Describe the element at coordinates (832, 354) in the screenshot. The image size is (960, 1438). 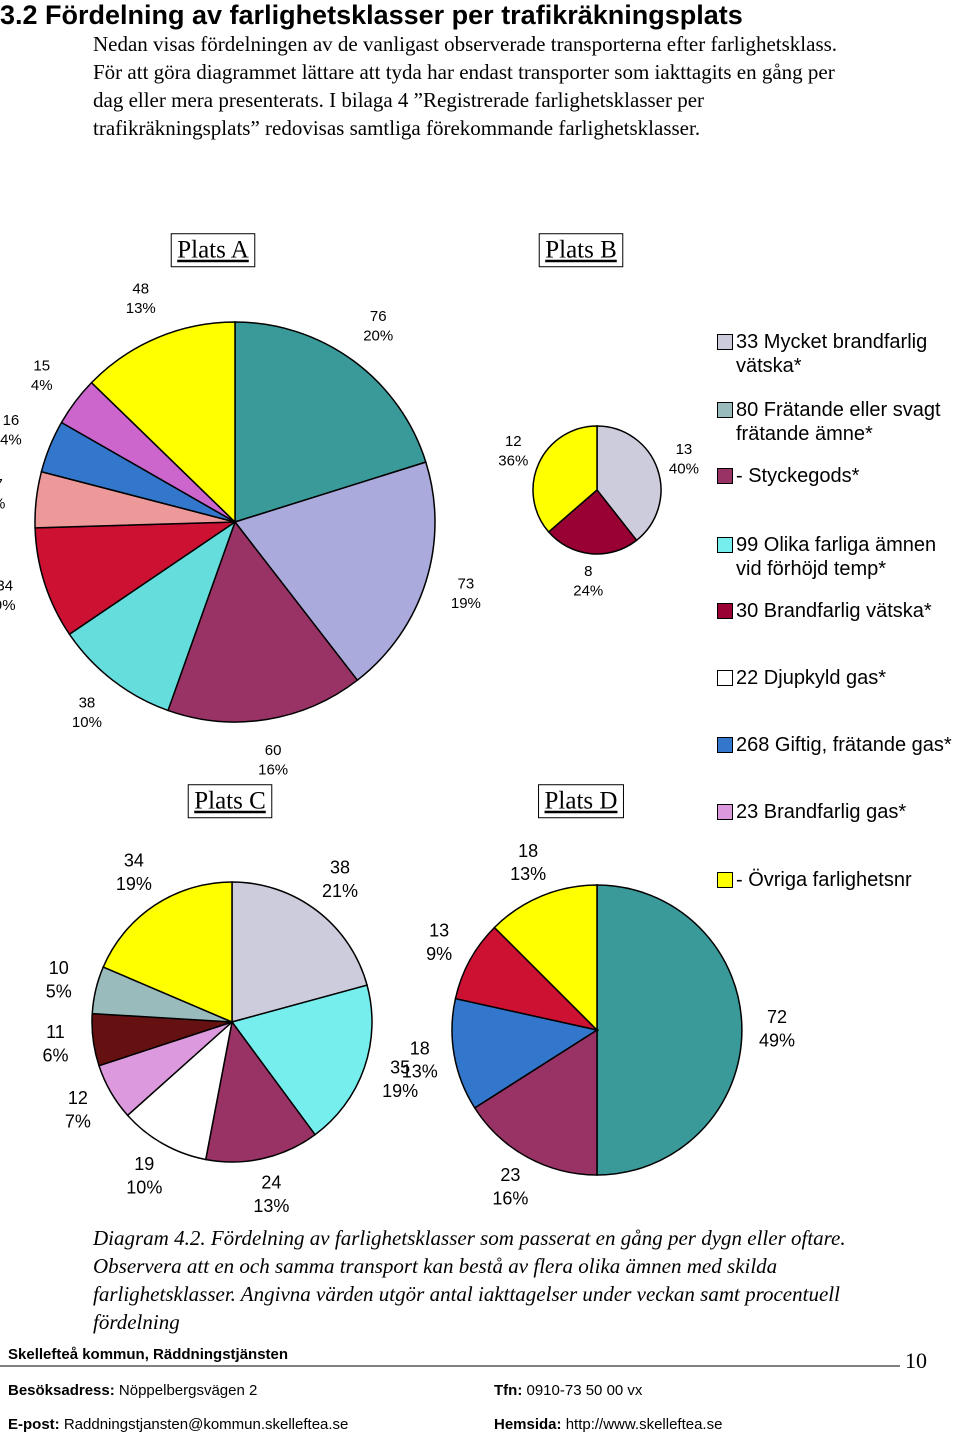
I see `legend-label: 33 Mycket brandfarlig vätska*` at that location.